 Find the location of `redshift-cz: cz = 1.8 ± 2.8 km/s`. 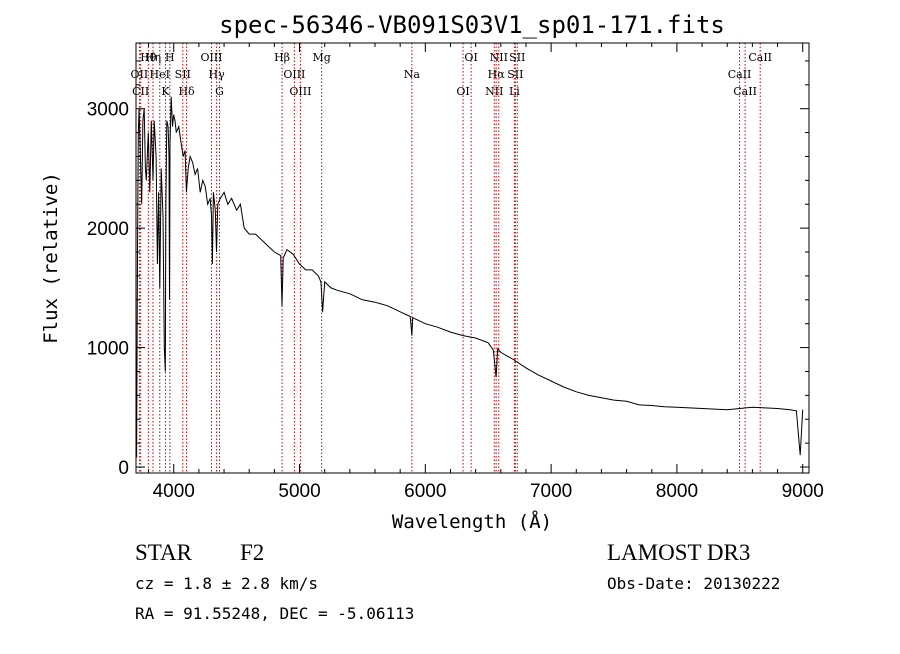

redshift-cz: cz = 1.8 ± 2.8 km/s is located at coordinates (226, 583).